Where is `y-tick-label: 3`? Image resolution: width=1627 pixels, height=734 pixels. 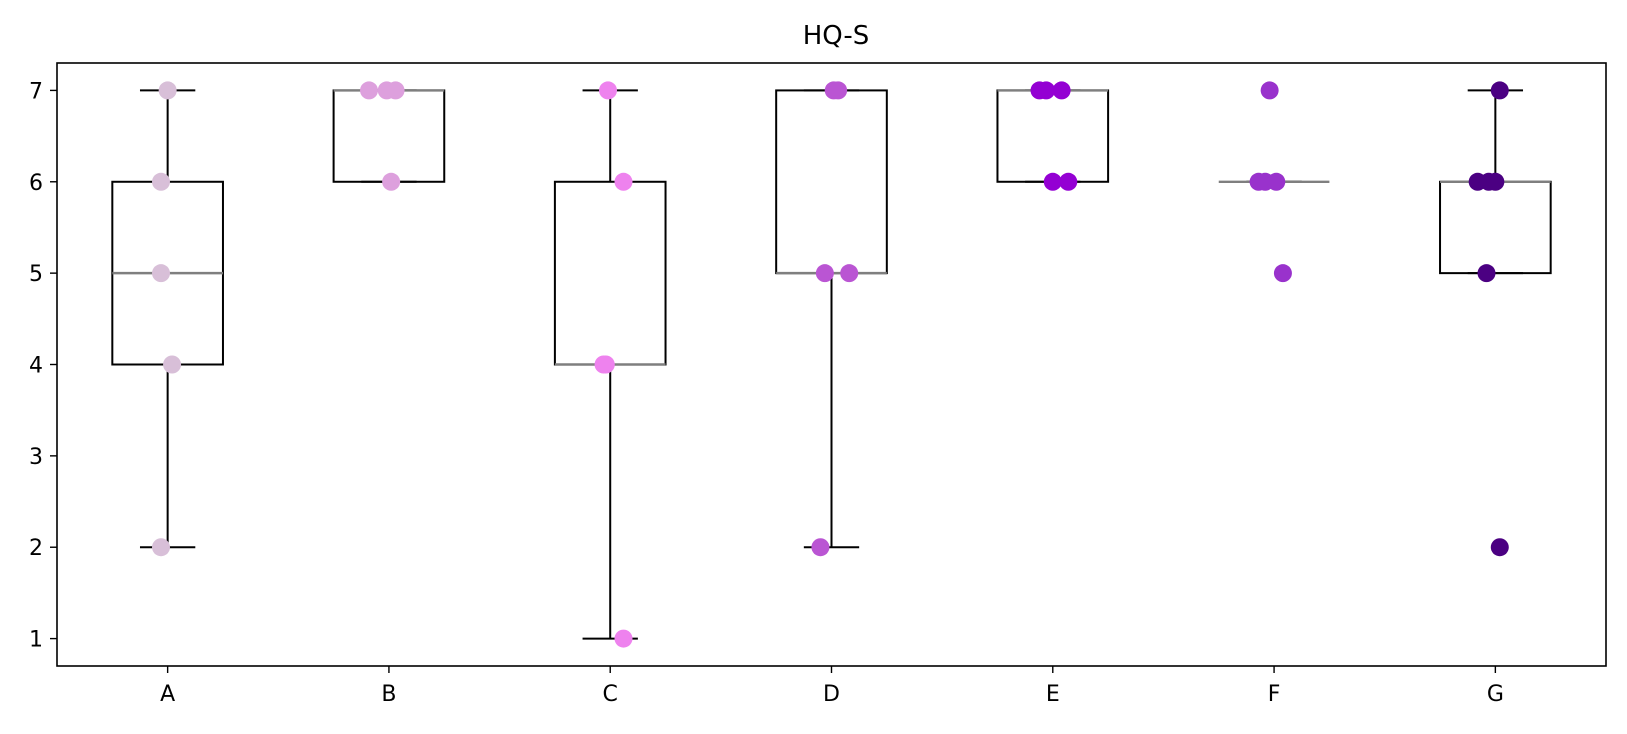
y-tick-label: 3 is located at coordinates (36, 457).